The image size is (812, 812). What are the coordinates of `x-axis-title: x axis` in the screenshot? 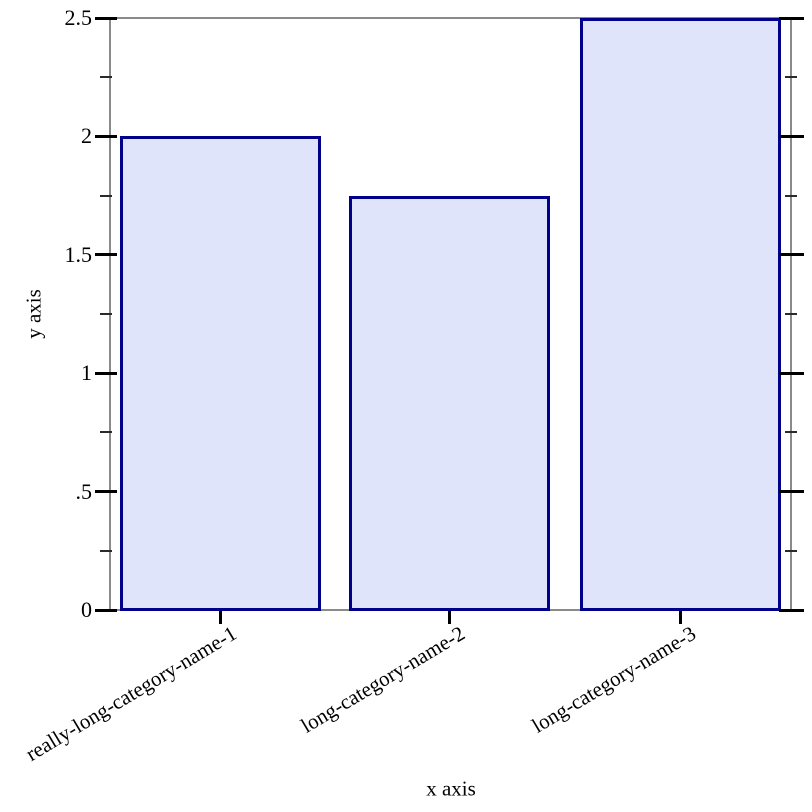 It's located at (451, 788).